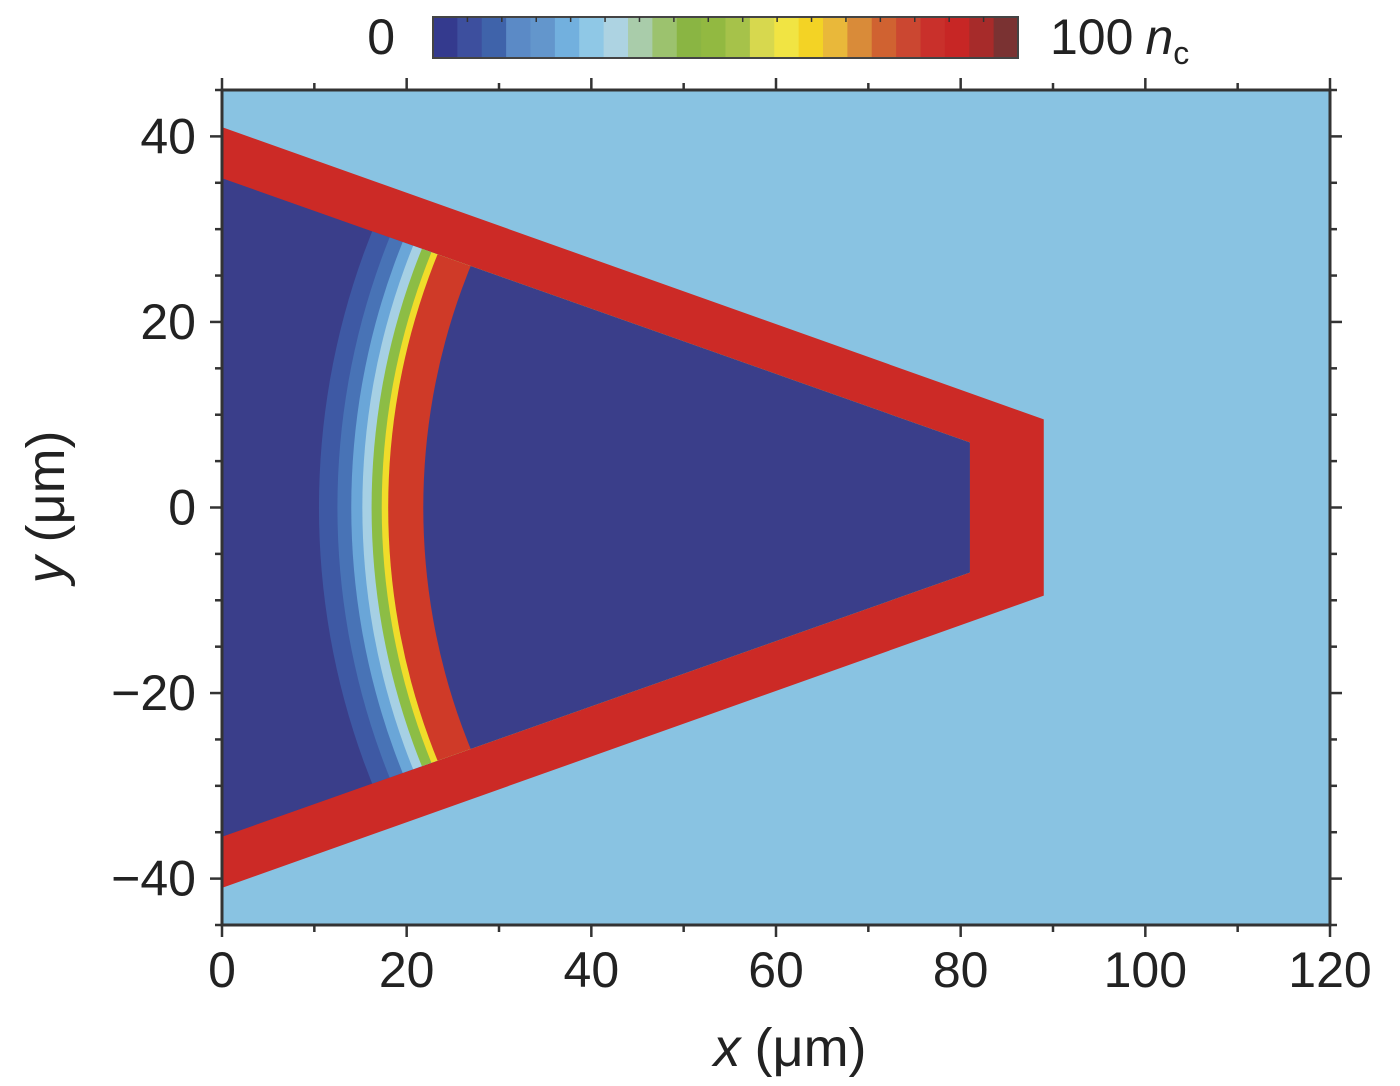  Describe the element at coordinates (1145, 970) in the screenshot. I see `x-tick-label: 100` at that location.